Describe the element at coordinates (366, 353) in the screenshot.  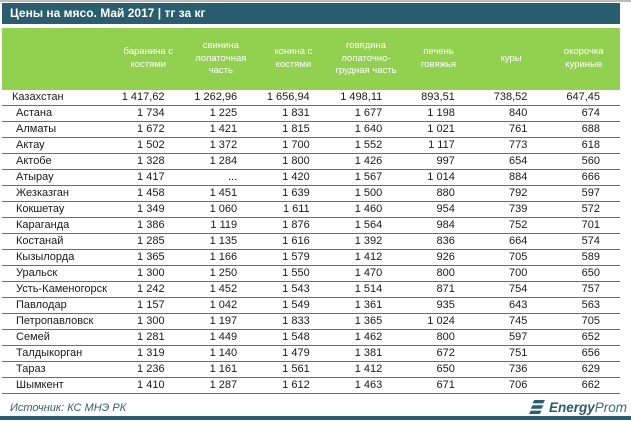
I see `price-cell: 1 381` at that location.